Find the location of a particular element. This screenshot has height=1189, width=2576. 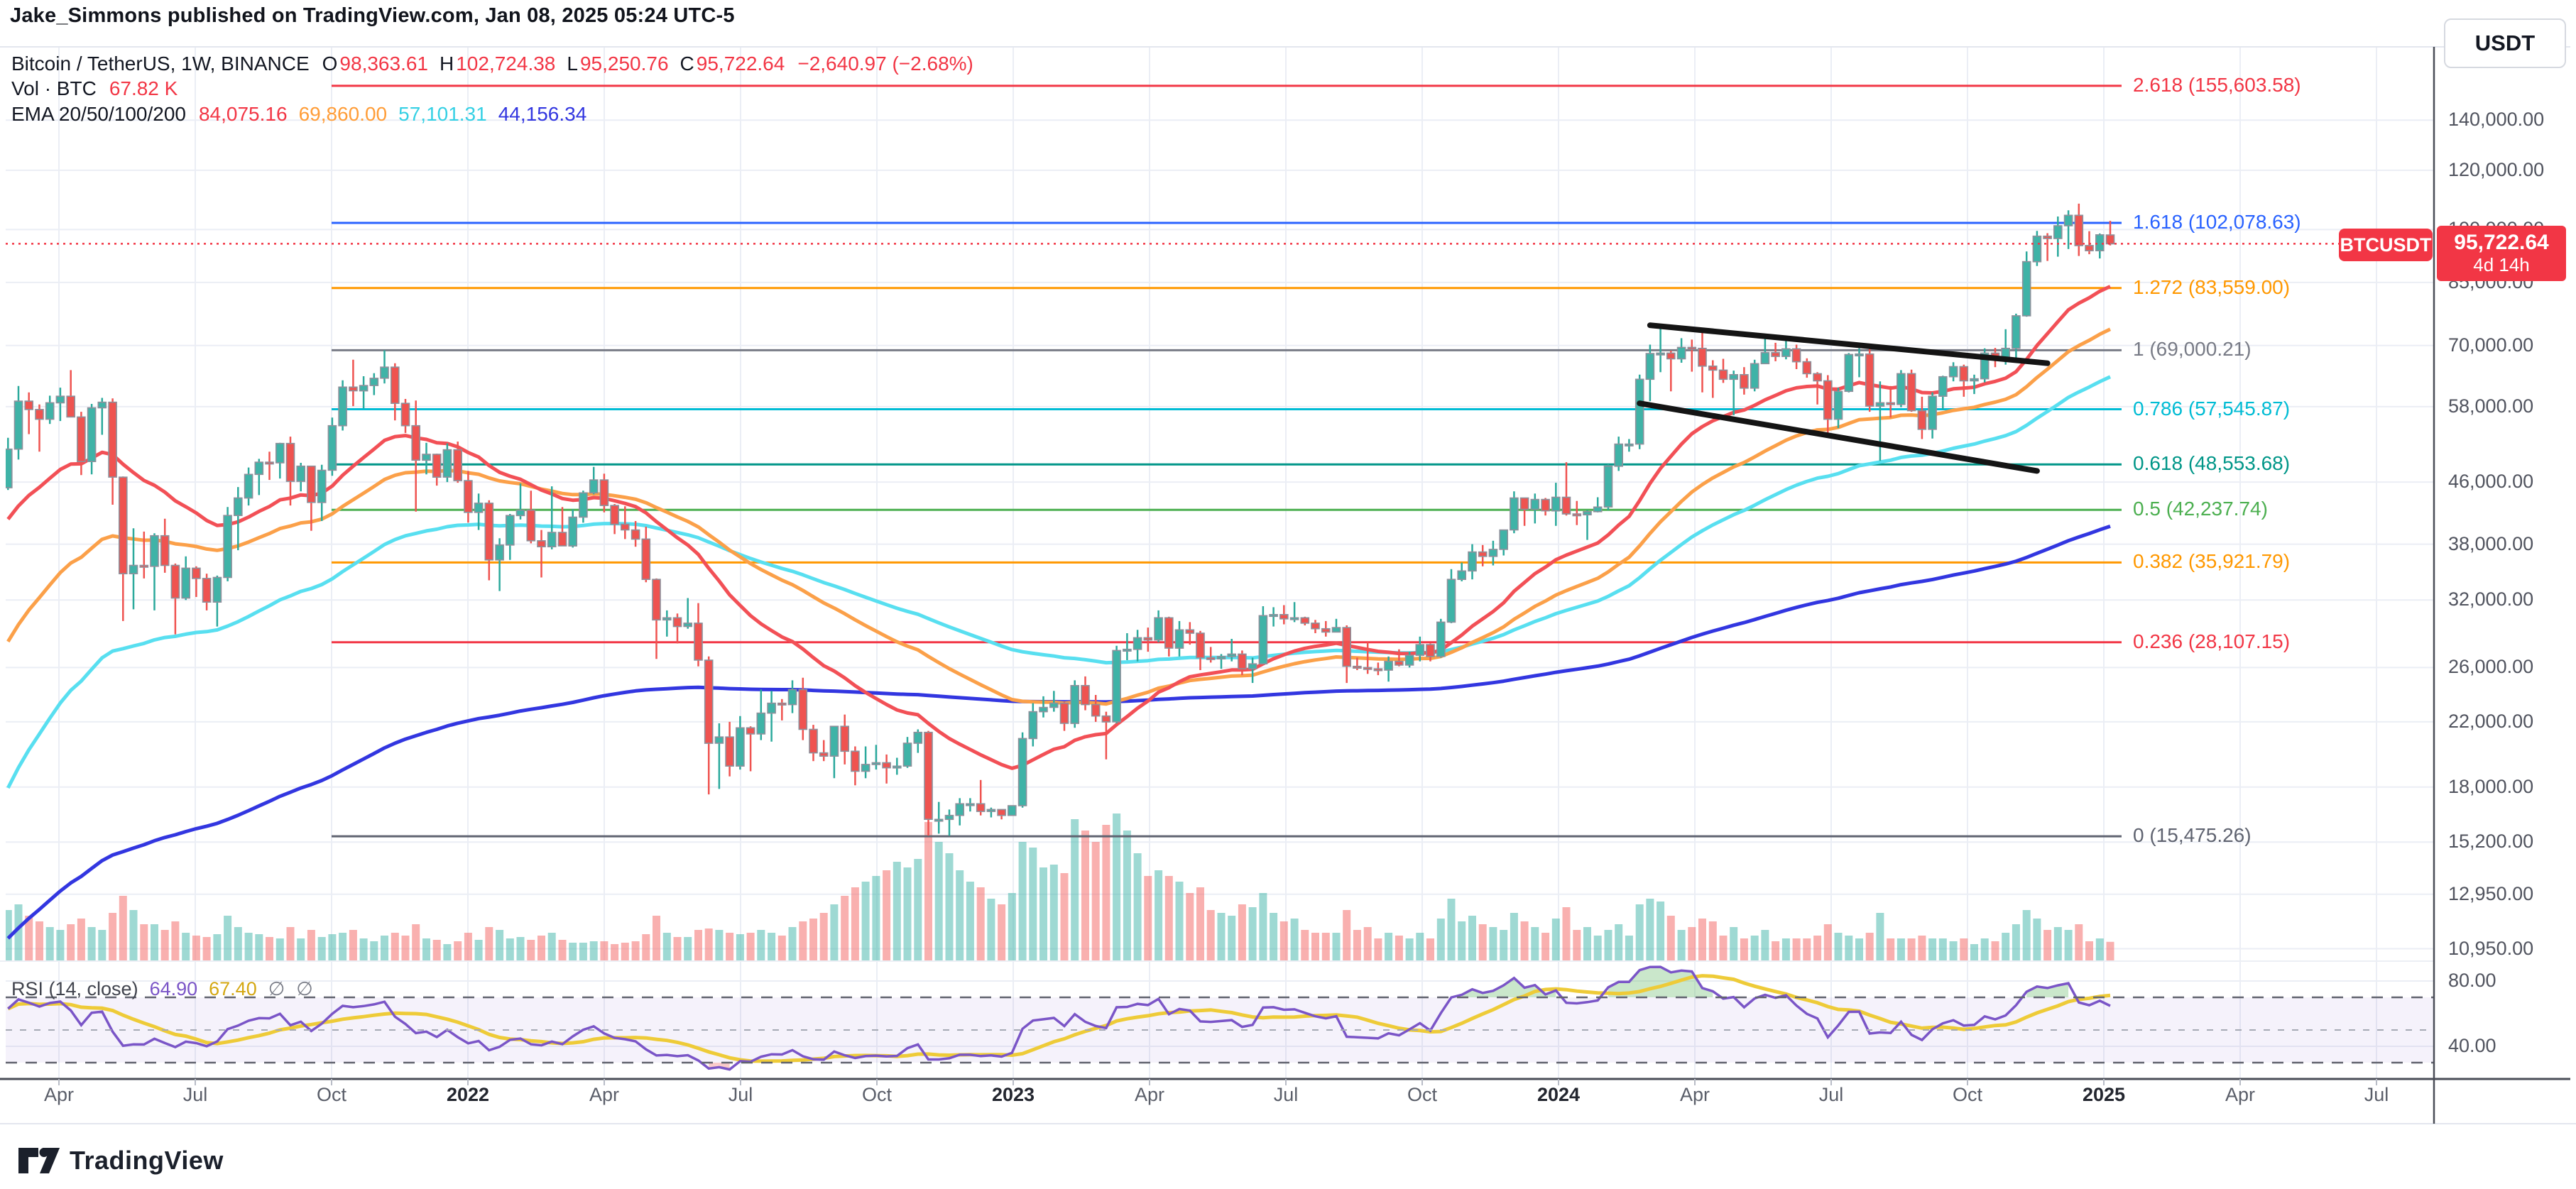

tradingview-logo-icon is located at coordinates (39, 1160).